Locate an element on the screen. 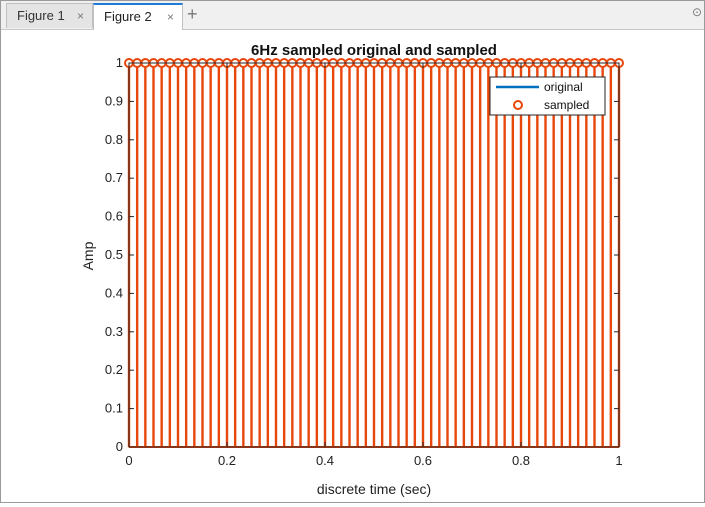  y-tick-label: 0.9 is located at coordinates (114, 100).